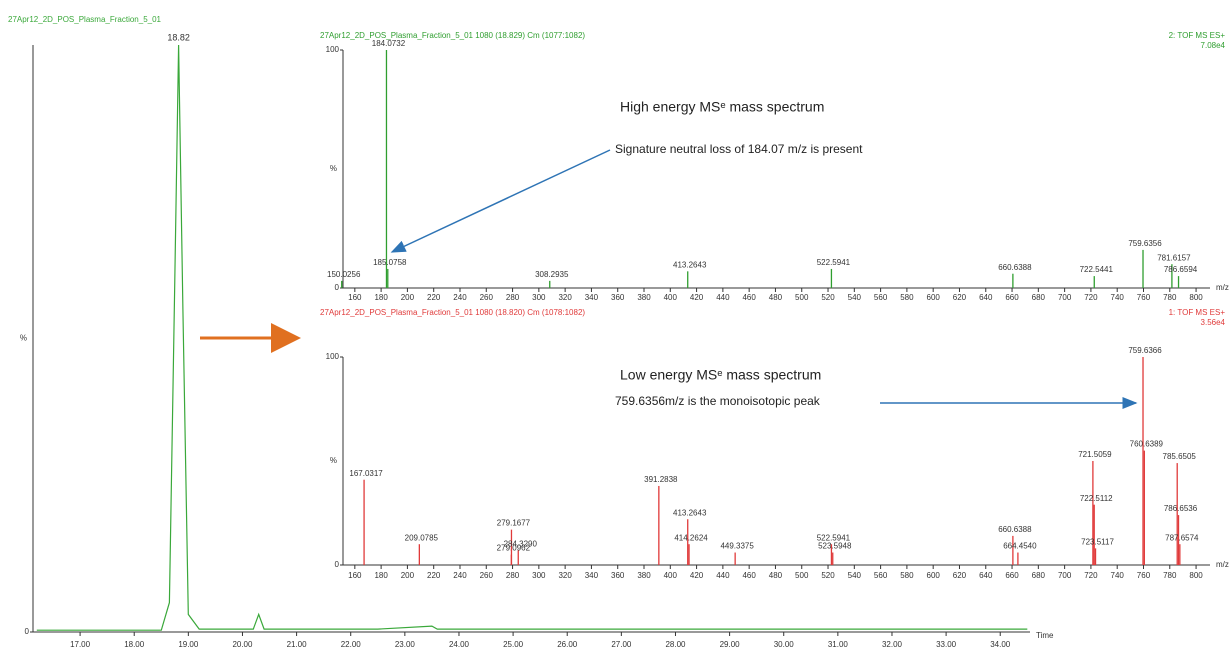 This screenshot has width=1229, height=650. Describe the element at coordinates (675, 644) in the screenshot. I see `x-tick-label: 28.00` at that location.